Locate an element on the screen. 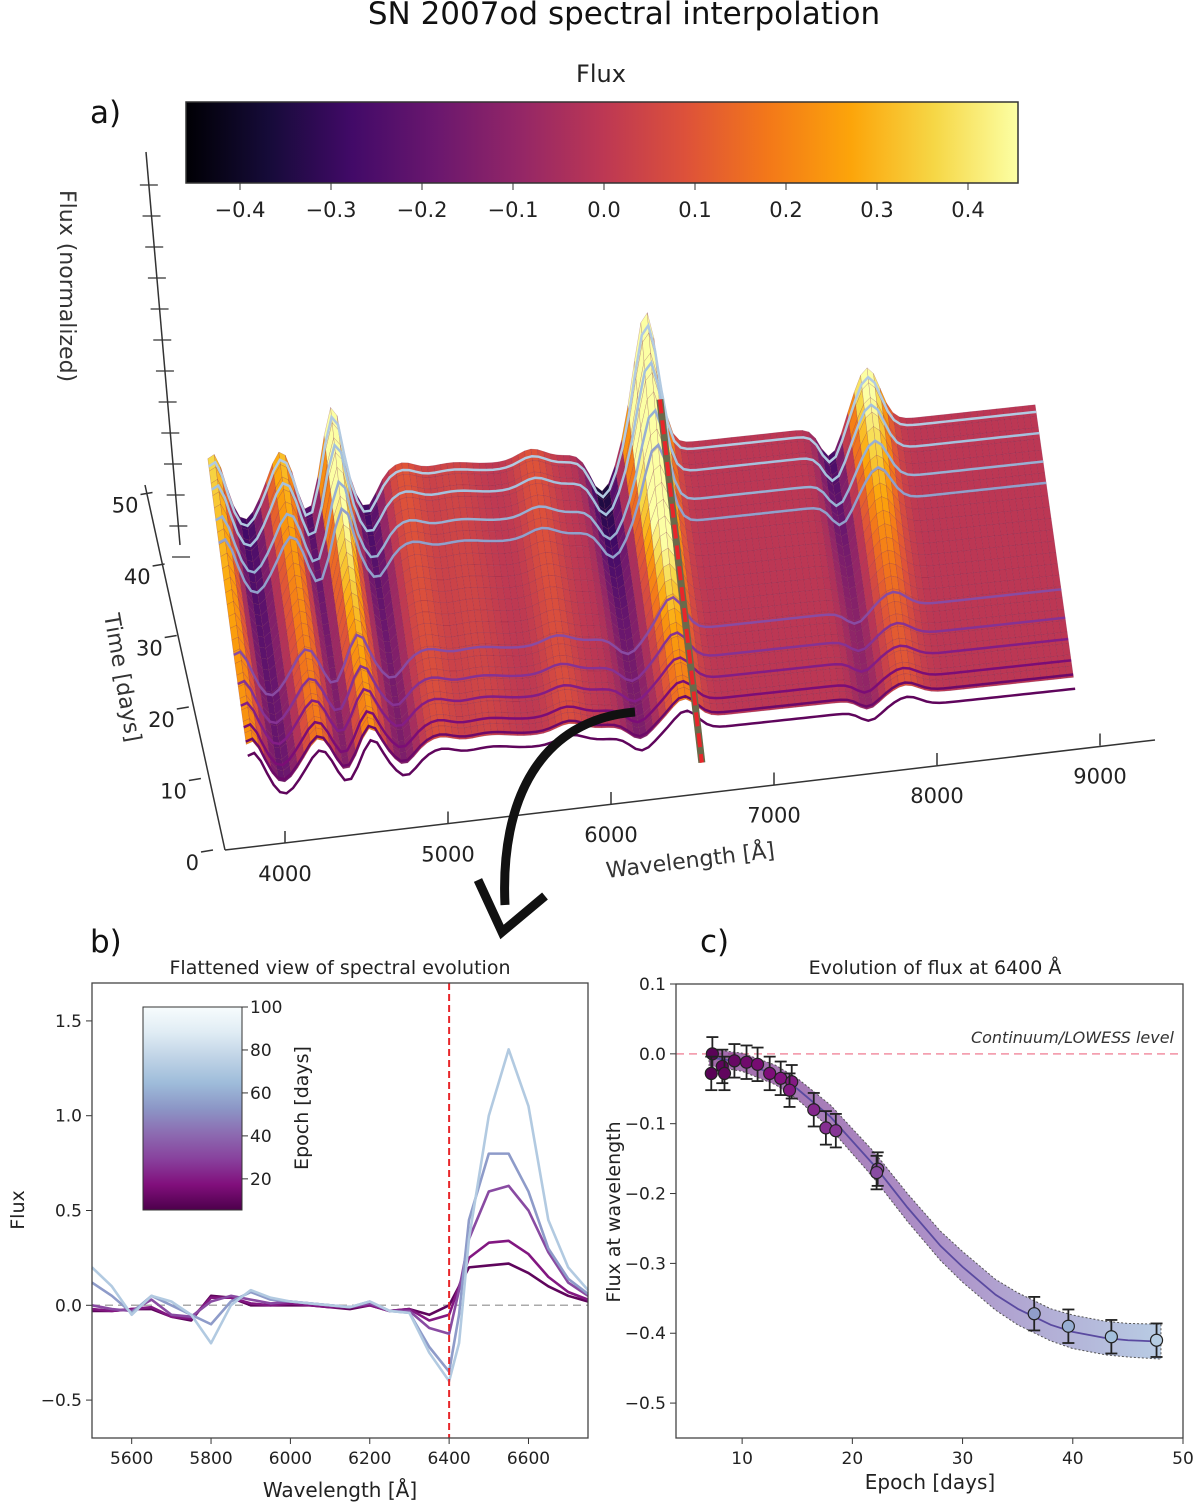  panel-c-ylabel: Flux at wavelength is located at coordinates (614, 1211).